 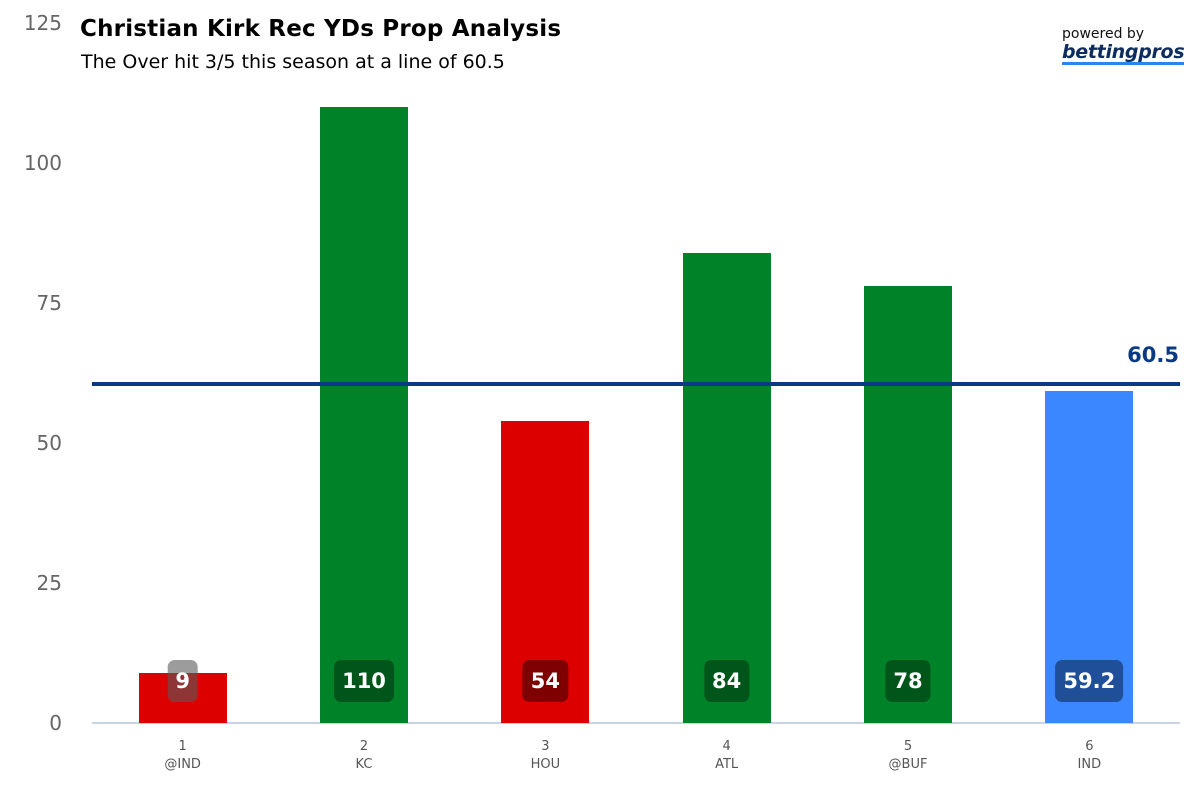 I want to click on x-tick-label: 6 IND, so click(x=1089, y=755).